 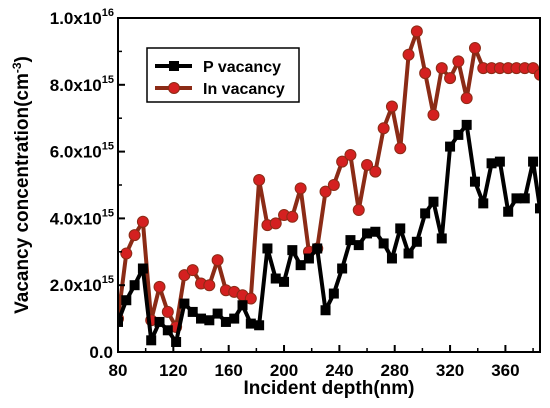 I want to click on y-tick-label: 1.0x10¹⁶, so click(x=82, y=17).